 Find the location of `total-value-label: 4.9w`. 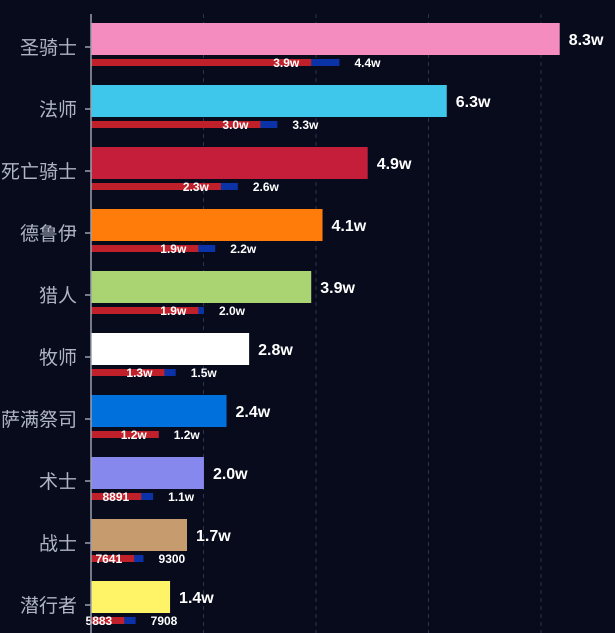

total-value-label: 4.9w is located at coordinates (394, 164).